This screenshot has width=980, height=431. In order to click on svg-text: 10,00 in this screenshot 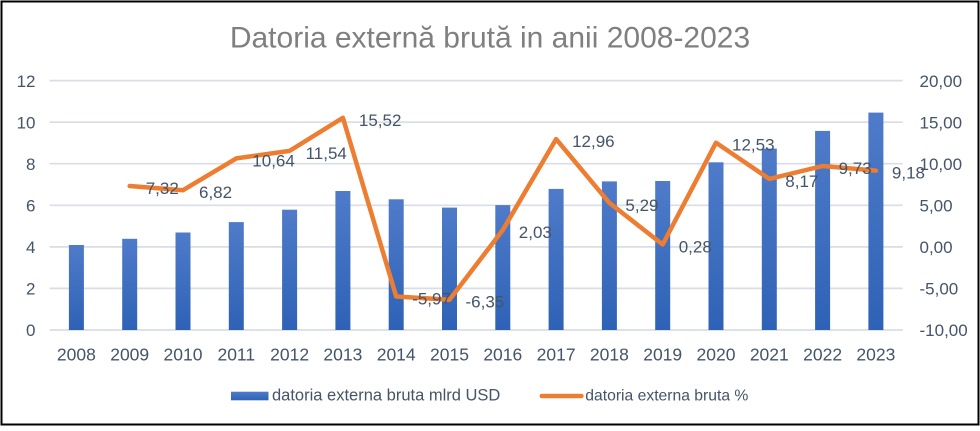, I will do `click(941, 164)`.